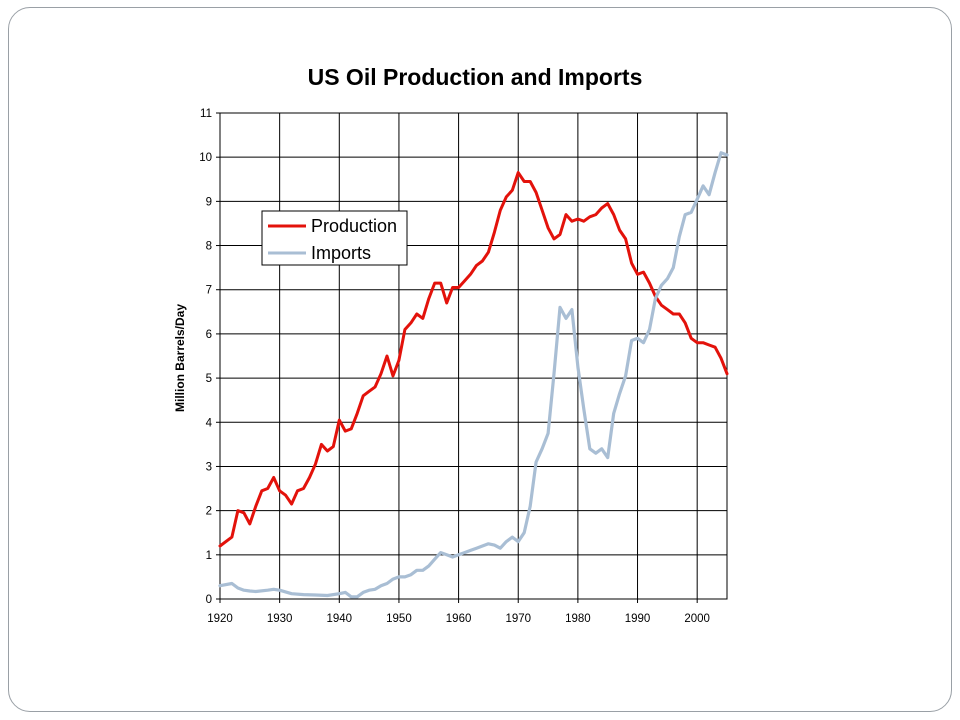  Describe the element at coordinates (209, 467) in the screenshot. I see `y-tick-label: 3` at that location.